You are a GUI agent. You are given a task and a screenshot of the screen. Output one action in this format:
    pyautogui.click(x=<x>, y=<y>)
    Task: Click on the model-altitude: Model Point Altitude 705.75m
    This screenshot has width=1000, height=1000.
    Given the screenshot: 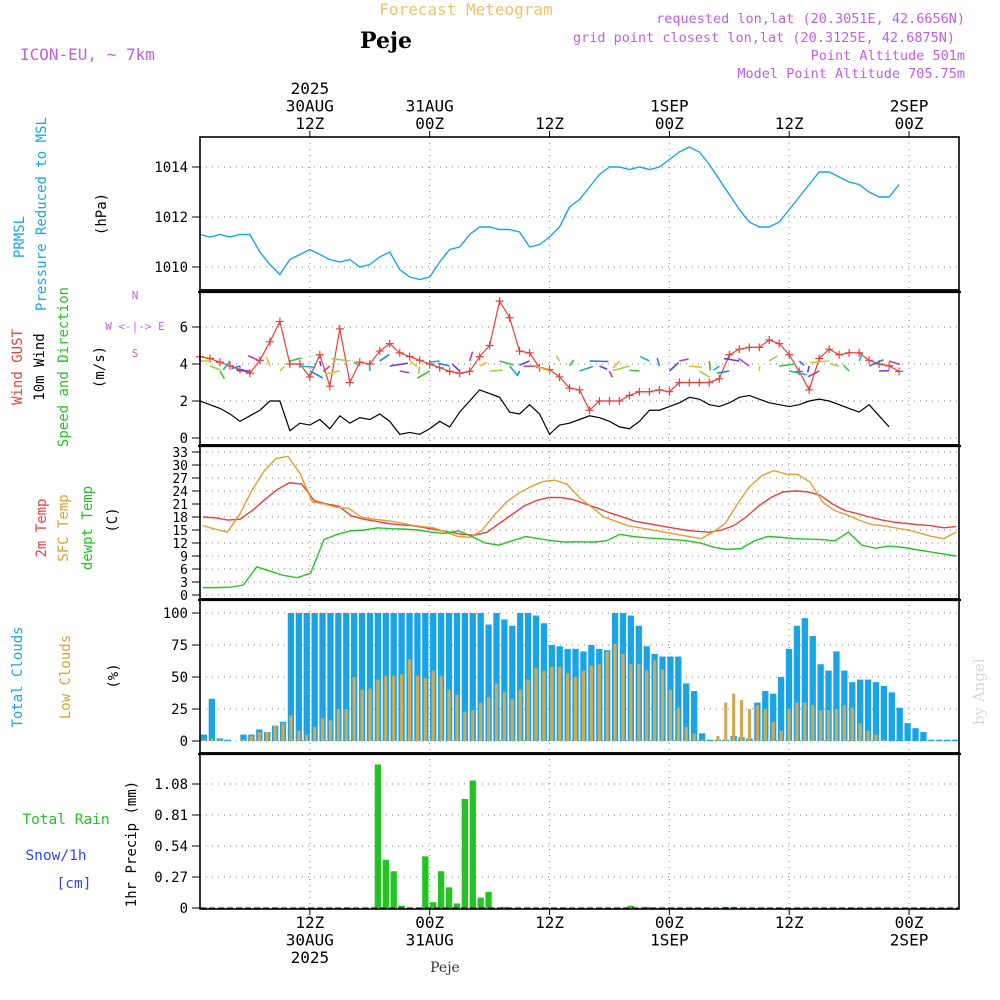 What is the action you would take?
    pyautogui.click(x=851, y=74)
    